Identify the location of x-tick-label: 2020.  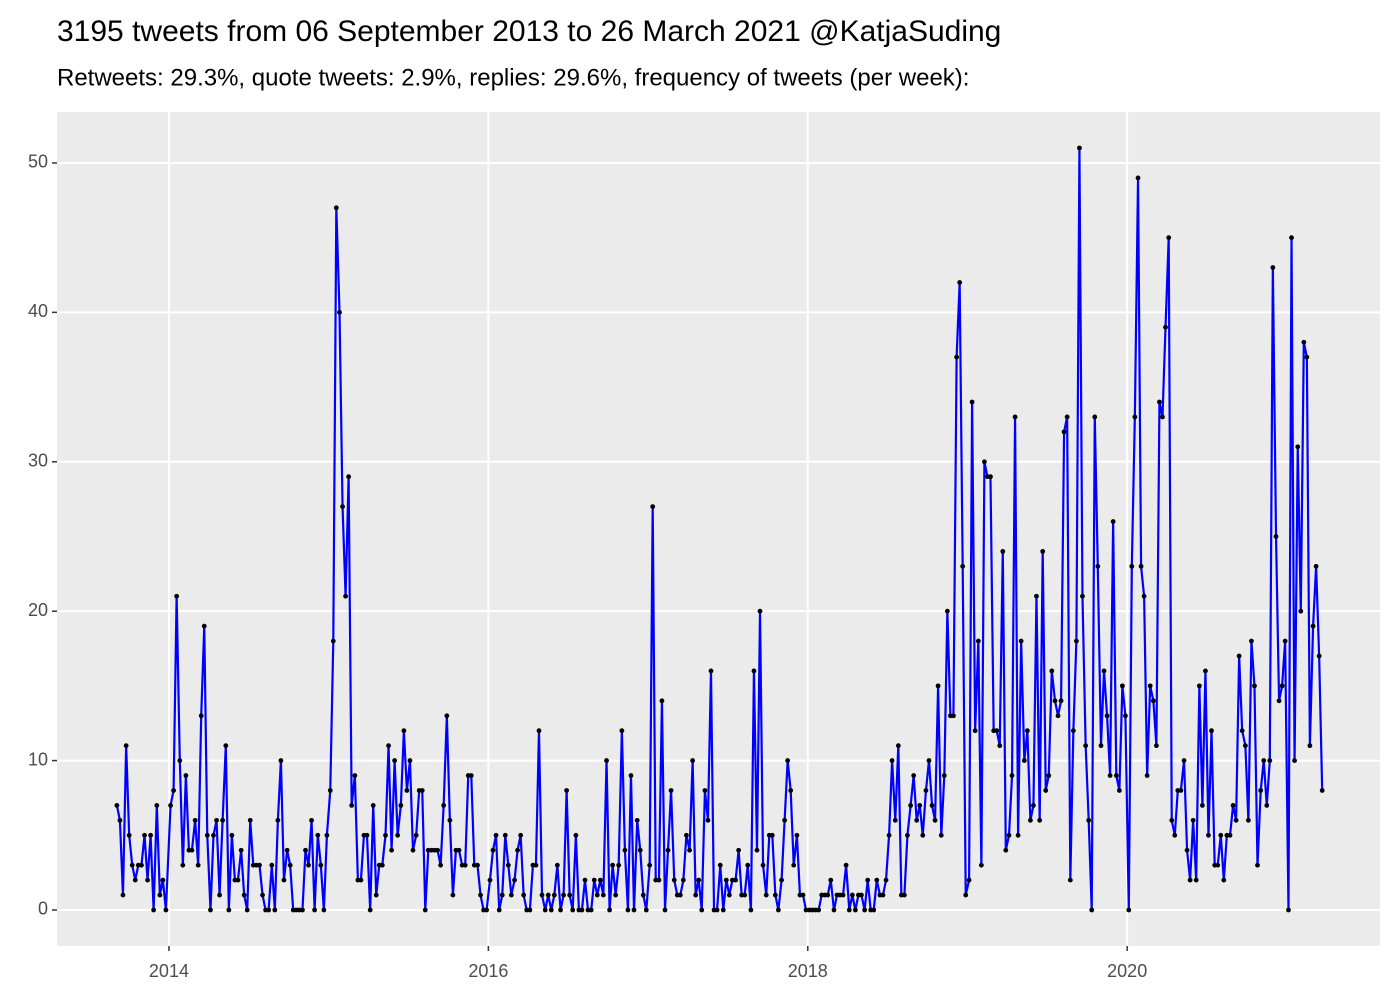
(1127, 971).